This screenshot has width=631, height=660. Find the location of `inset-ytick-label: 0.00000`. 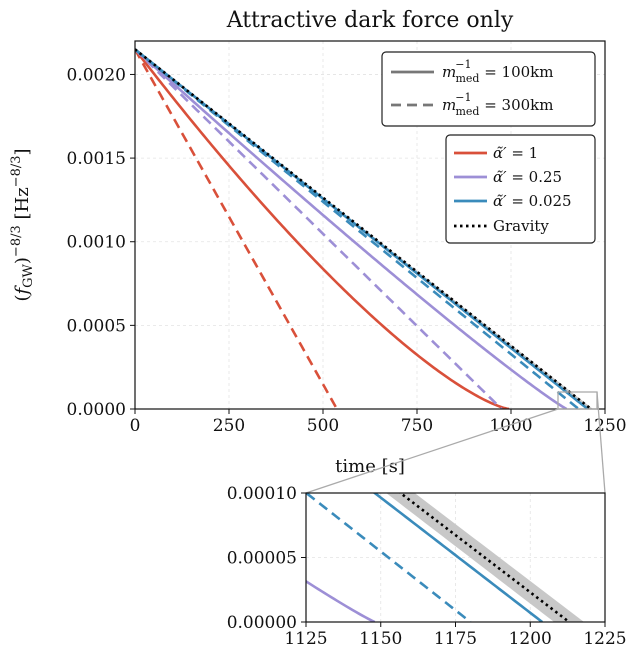

inset-ytick-label: 0.00000 is located at coordinates (262, 623).